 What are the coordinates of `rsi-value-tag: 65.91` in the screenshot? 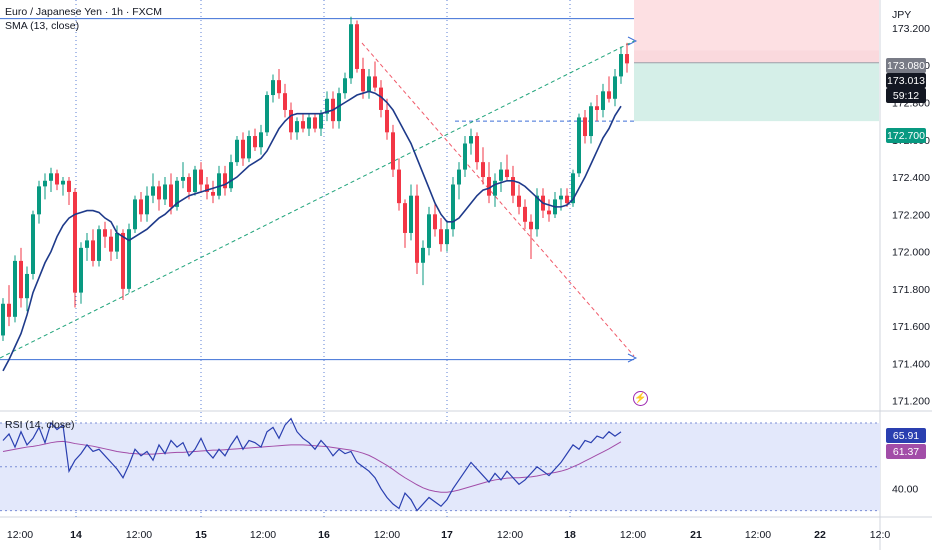 It's located at (906, 435).